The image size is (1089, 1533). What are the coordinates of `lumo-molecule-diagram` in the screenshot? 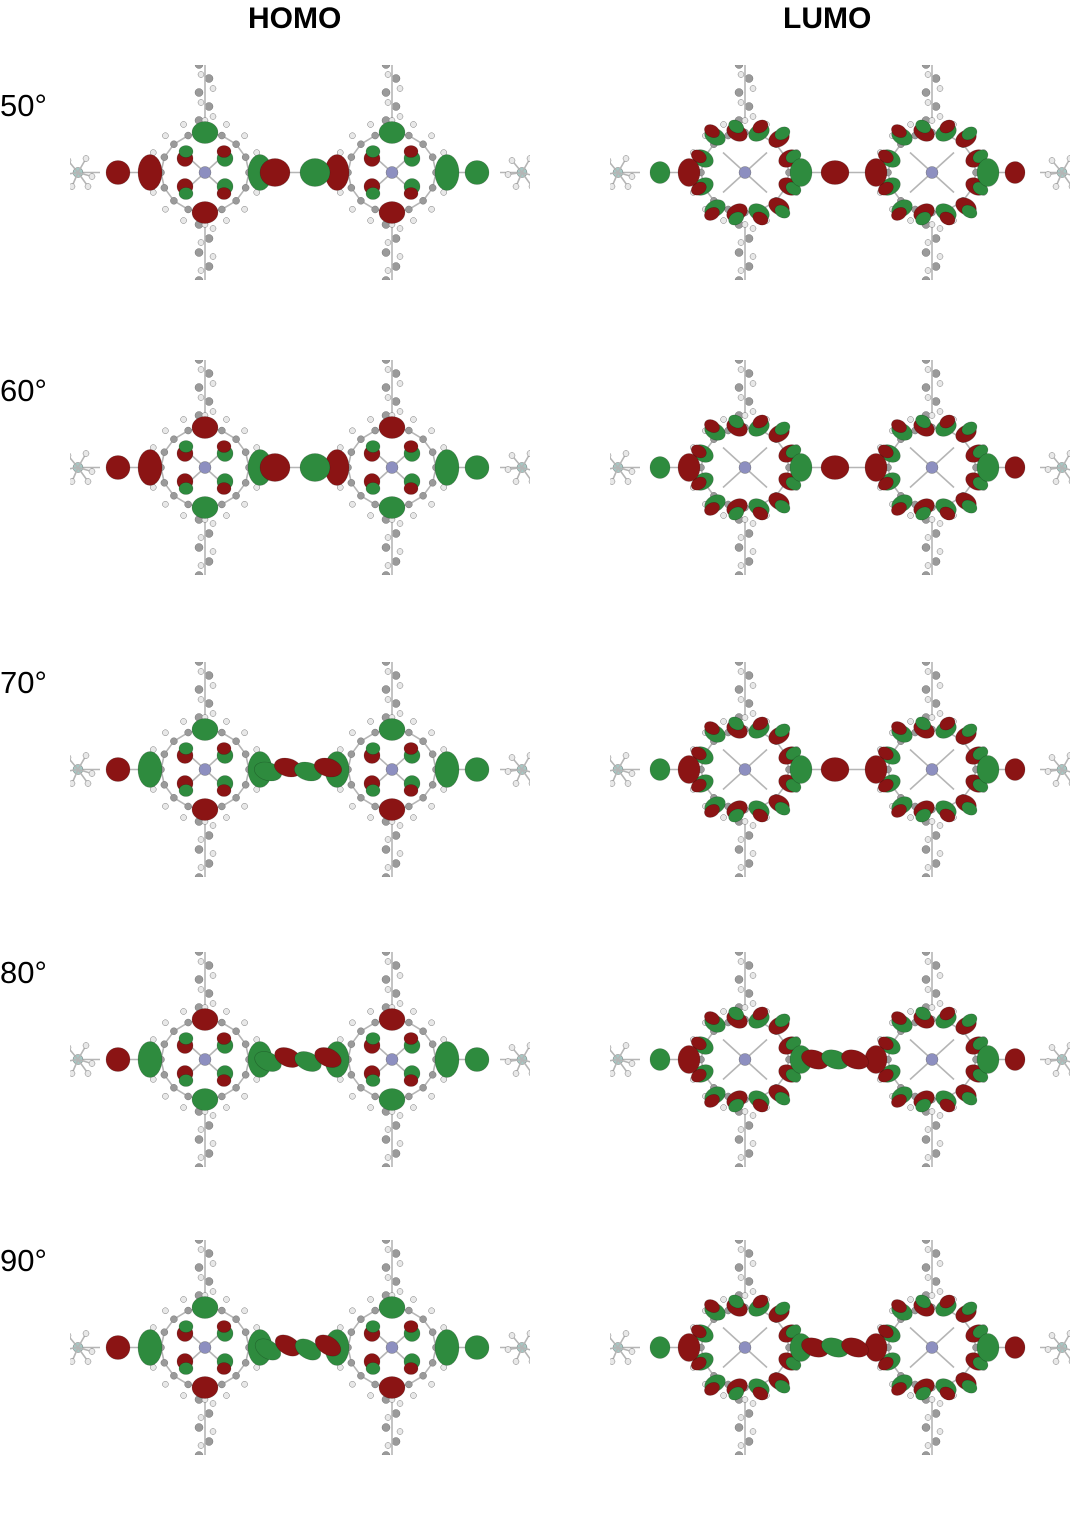 It's located at (840, 1347).